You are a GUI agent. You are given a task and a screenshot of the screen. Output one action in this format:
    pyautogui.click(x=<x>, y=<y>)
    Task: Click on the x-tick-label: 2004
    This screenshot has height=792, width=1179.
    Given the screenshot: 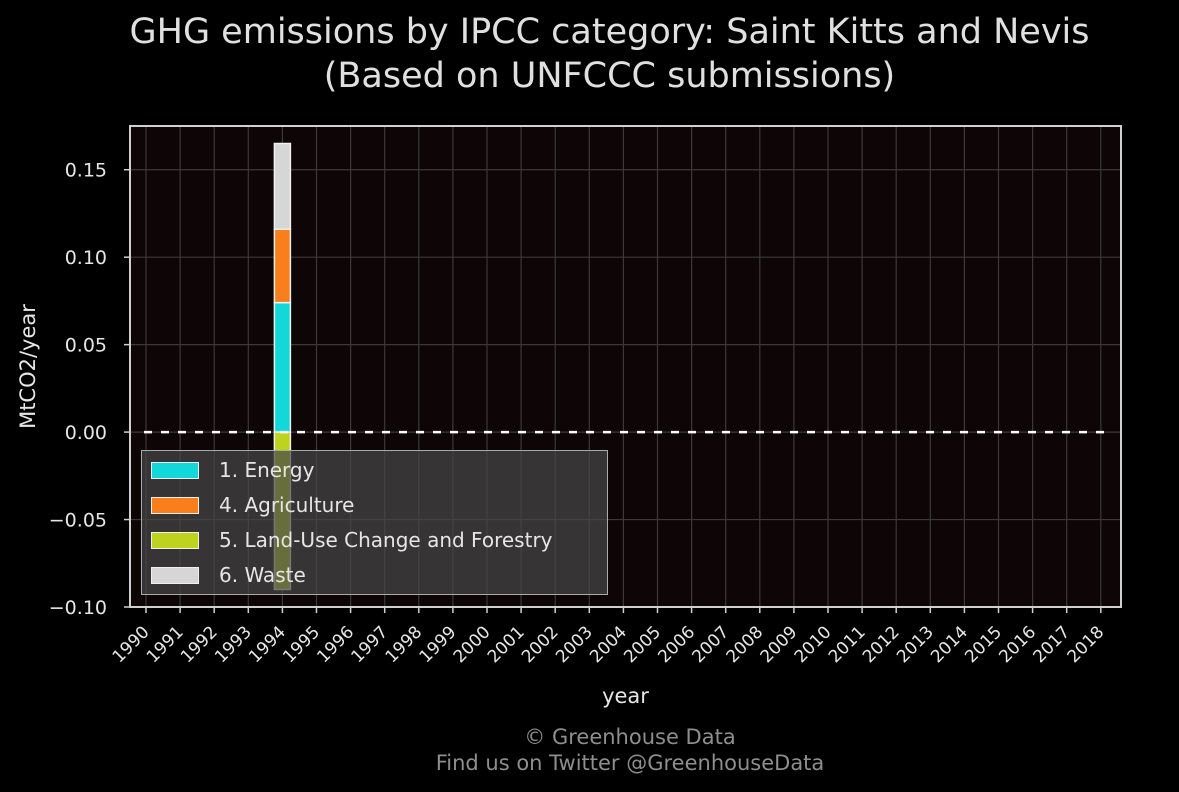 What is the action you would take?
    pyautogui.click(x=608, y=644)
    